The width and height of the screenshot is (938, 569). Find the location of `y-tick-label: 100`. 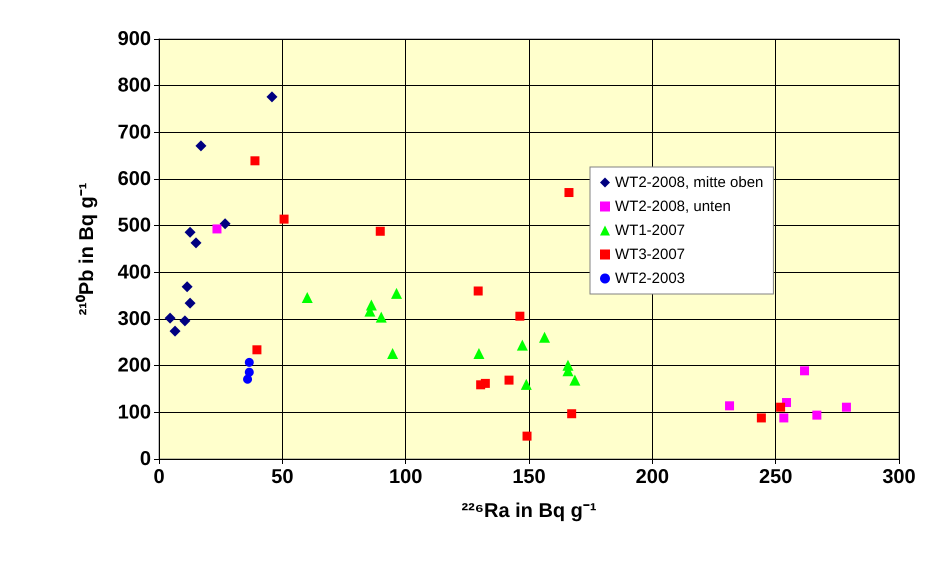

y-tick-label: 100 is located at coordinates (134, 412).